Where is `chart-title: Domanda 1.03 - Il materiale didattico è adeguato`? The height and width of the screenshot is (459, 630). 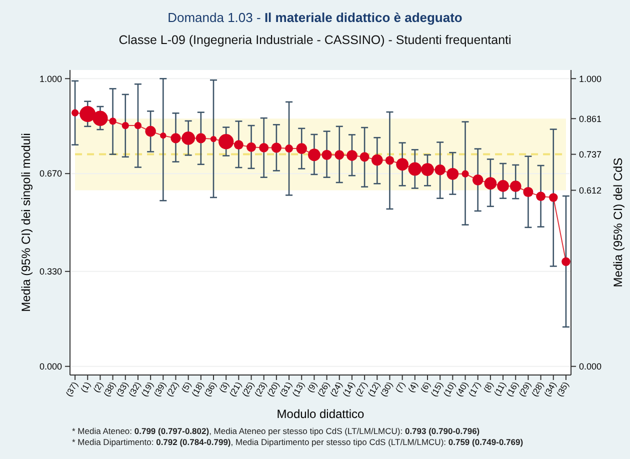 chart-title: Domanda 1.03 - Il materiale didattico è adeguato is located at coordinates (315, 17).